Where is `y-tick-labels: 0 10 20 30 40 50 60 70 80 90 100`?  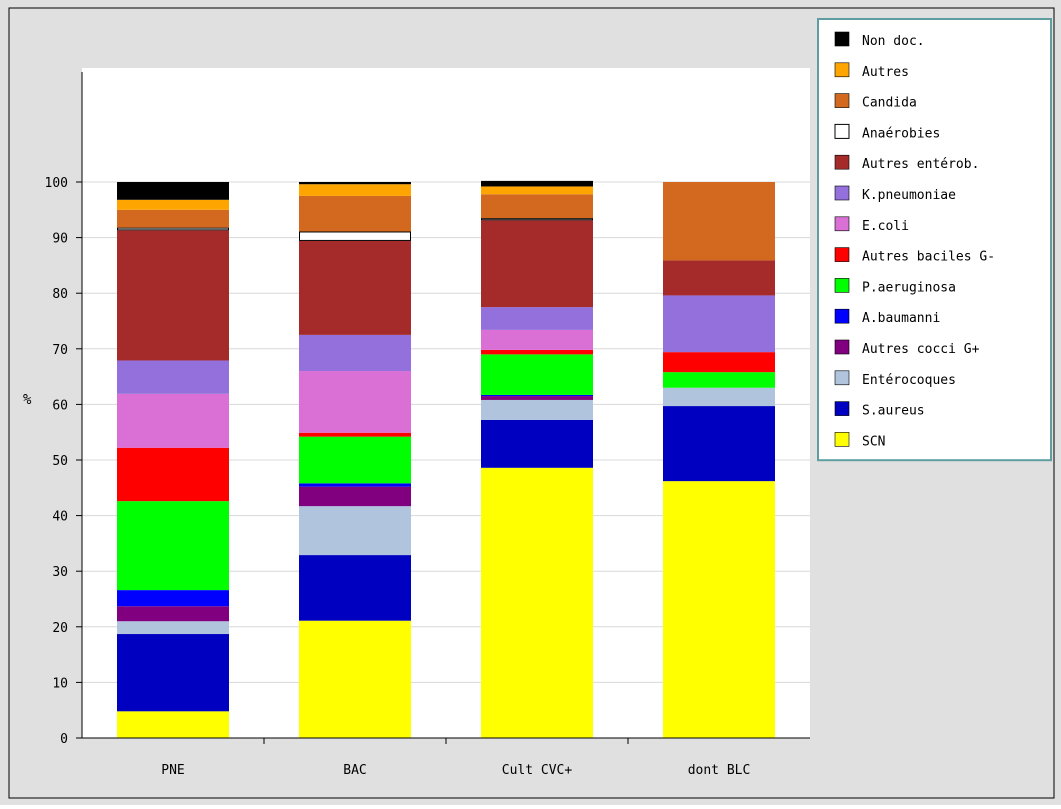
y-tick-labels: 0 10 20 30 40 50 60 70 80 90 100 is located at coordinates (56, 461).